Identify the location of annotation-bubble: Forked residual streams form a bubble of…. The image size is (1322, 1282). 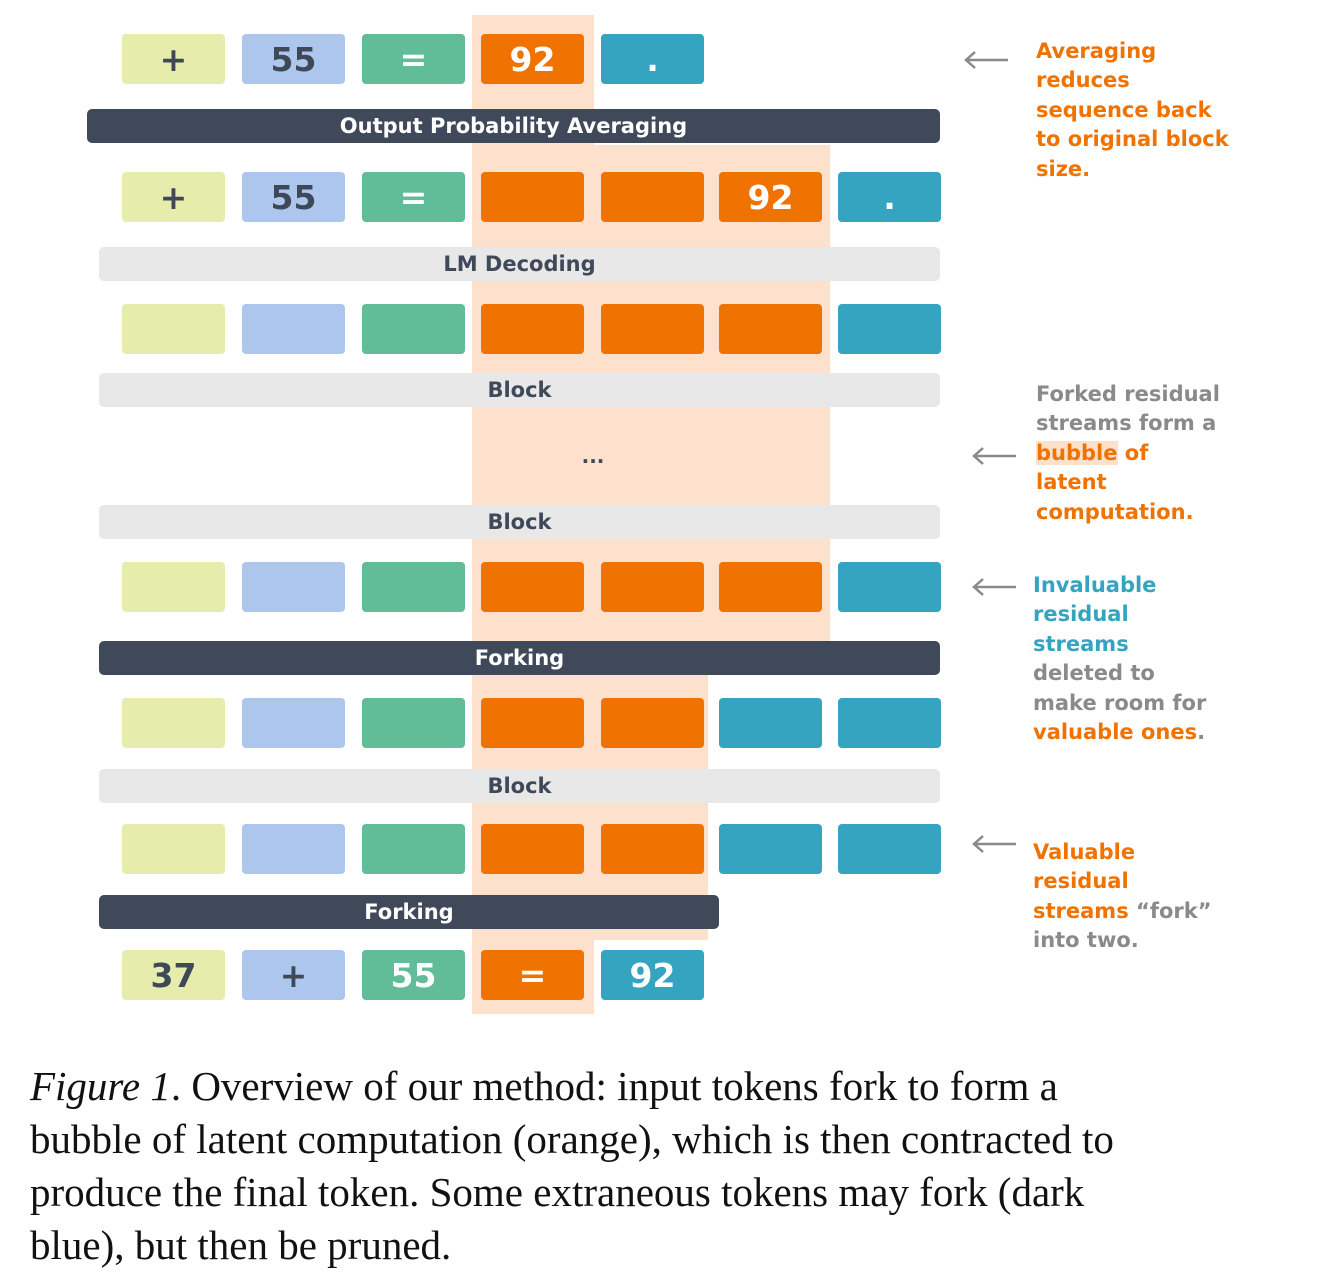
(1128, 453).